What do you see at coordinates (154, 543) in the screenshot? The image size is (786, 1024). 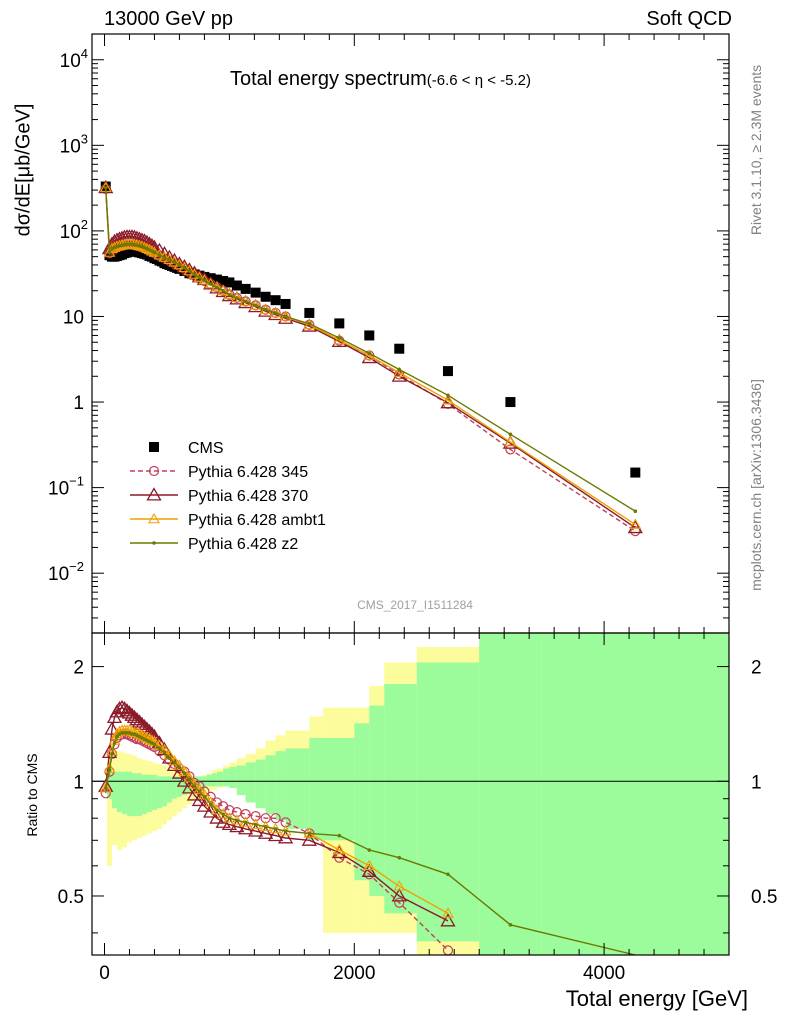 I see `legend-marker-z2` at bounding box center [154, 543].